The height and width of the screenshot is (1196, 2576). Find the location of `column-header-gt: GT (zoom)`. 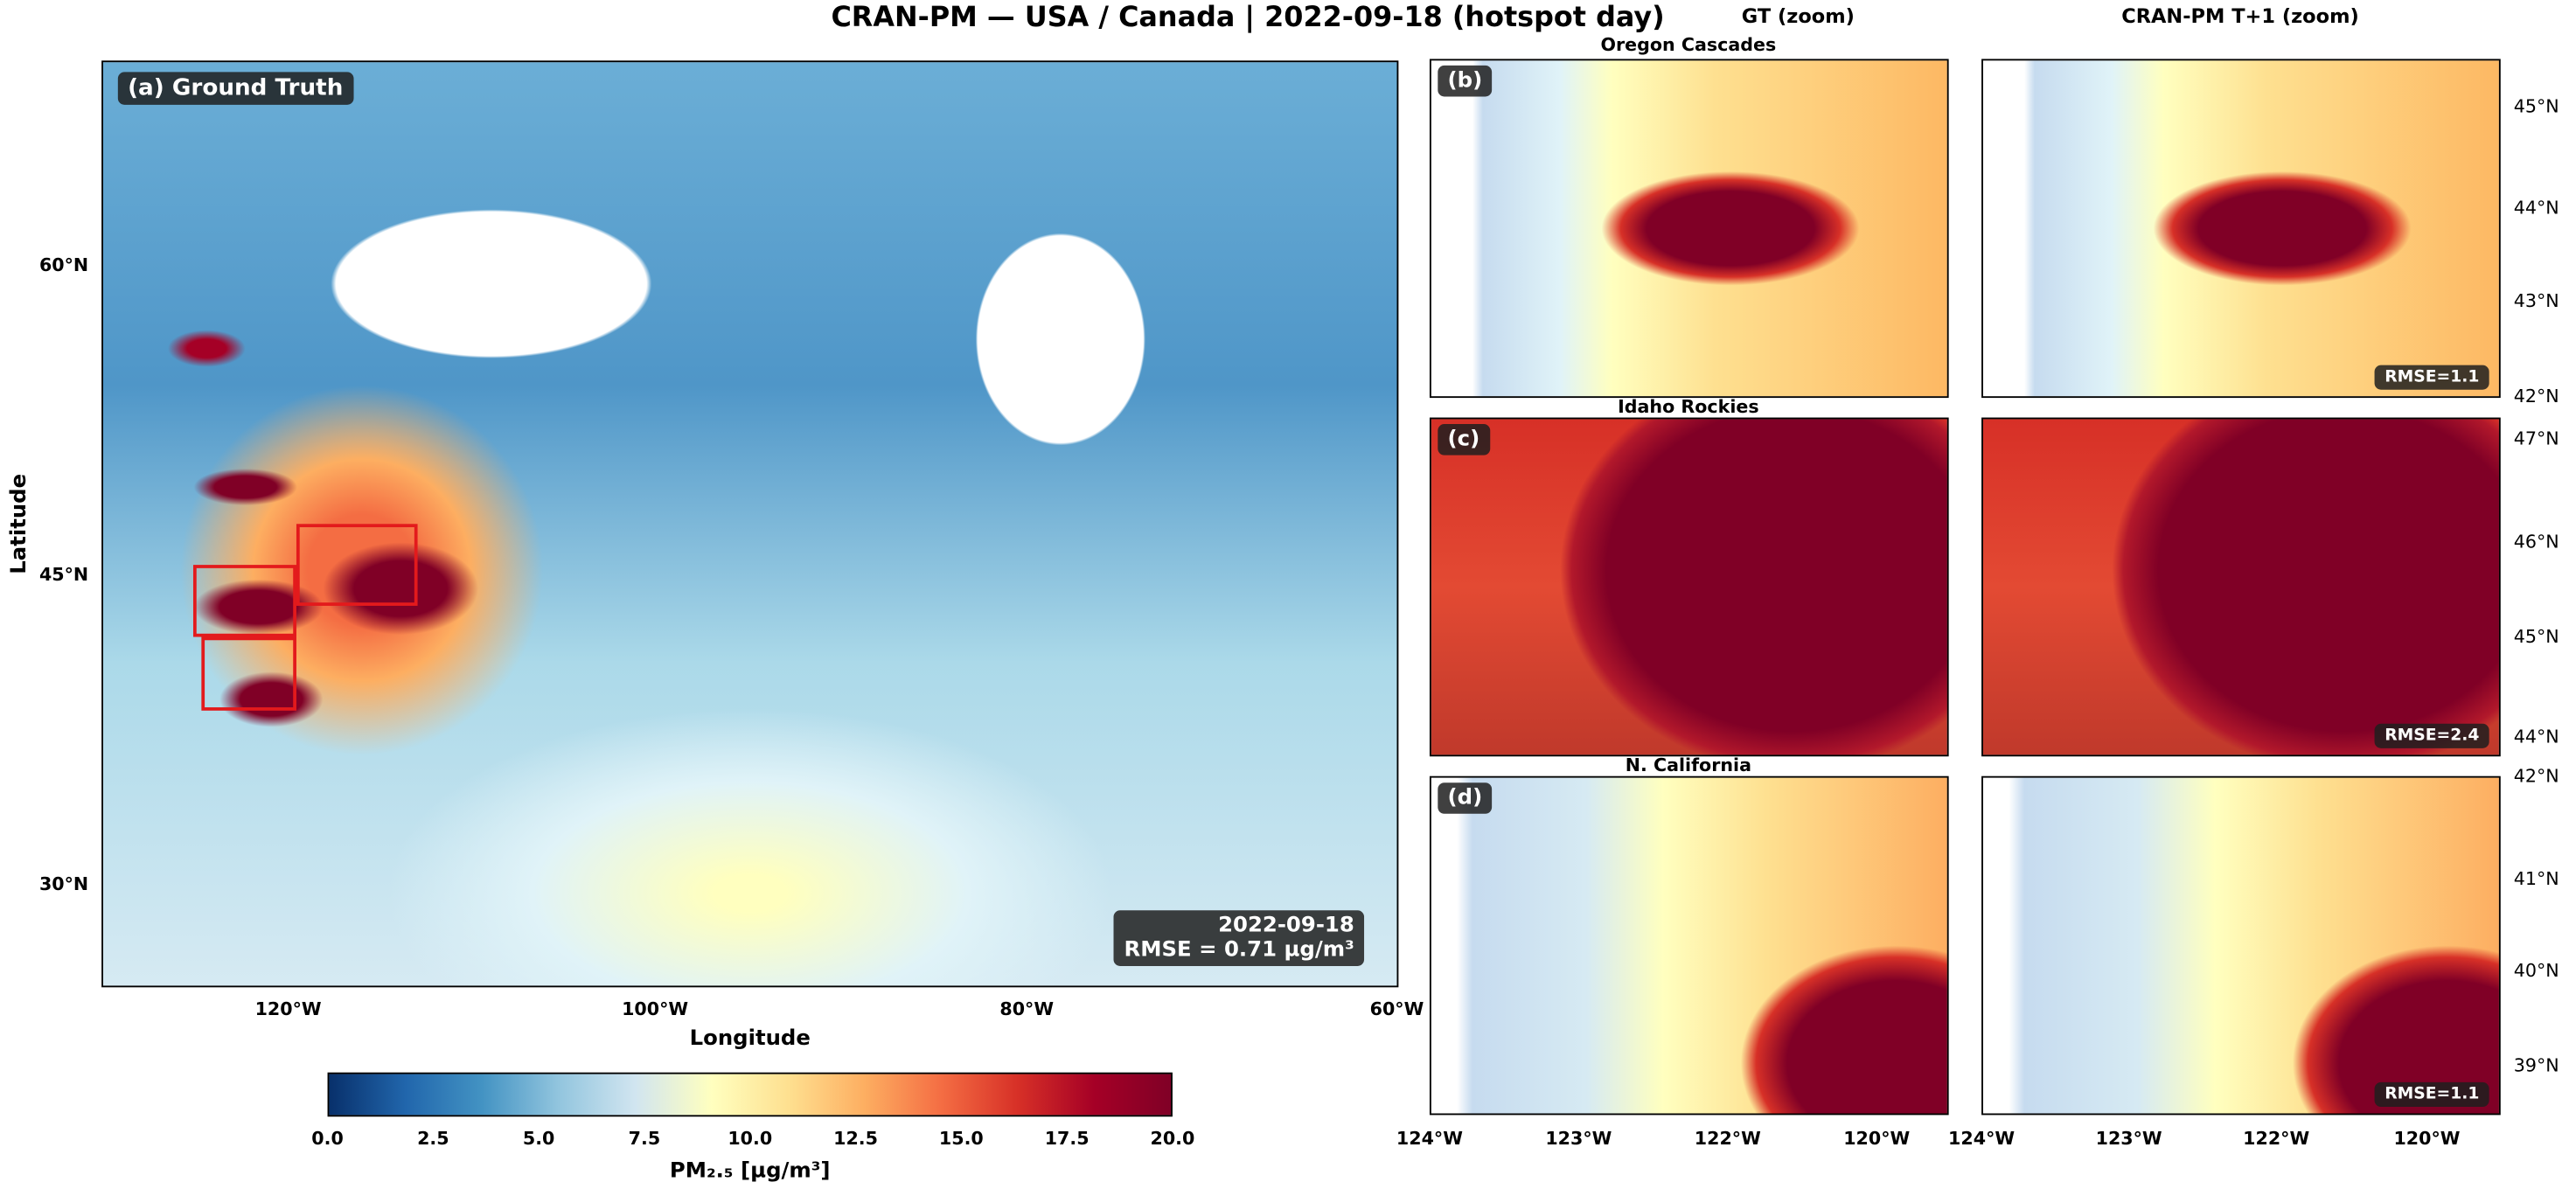

column-header-gt: GT (zoom) is located at coordinates (1798, 16).